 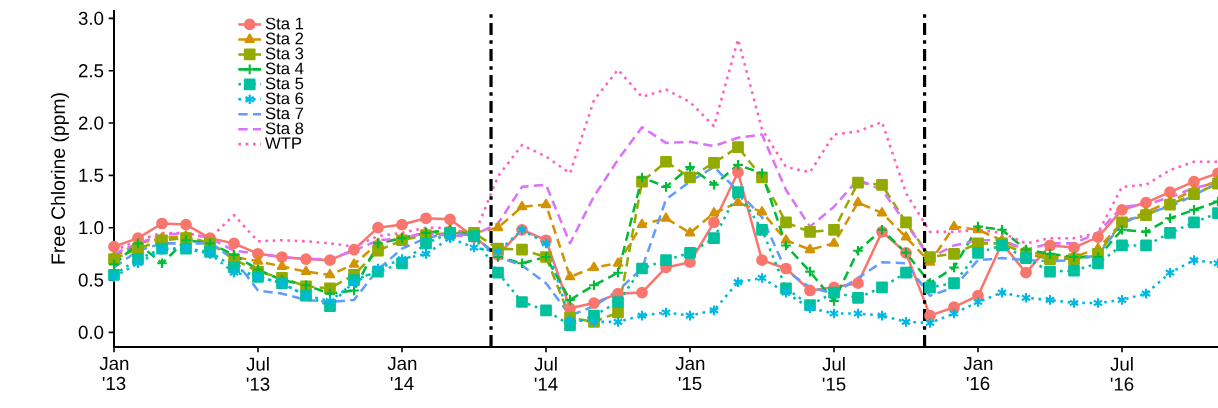 I want to click on x-tick-label: Jan '13, so click(x=114, y=374).